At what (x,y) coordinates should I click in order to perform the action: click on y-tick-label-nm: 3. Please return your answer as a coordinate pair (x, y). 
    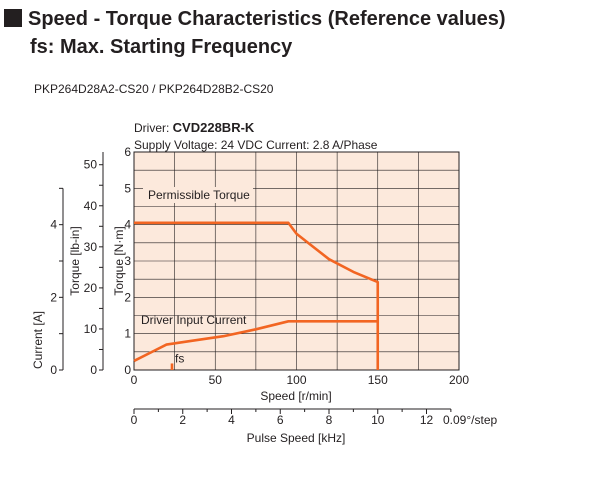
    Looking at the image, I should click on (127, 261).